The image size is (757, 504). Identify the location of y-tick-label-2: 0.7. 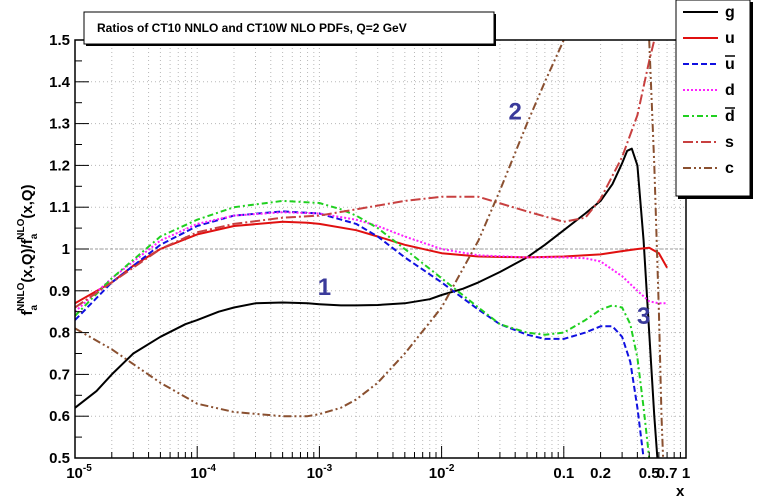
(59, 374).